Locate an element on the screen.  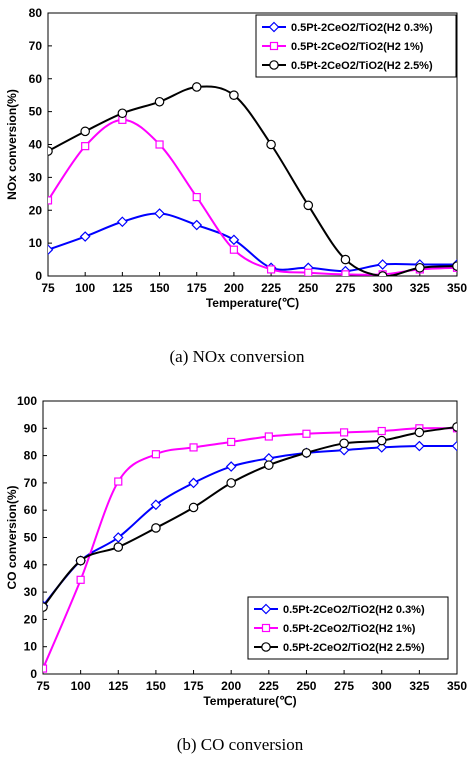
x-tick-label: 125 is located at coordinates (122, 288).